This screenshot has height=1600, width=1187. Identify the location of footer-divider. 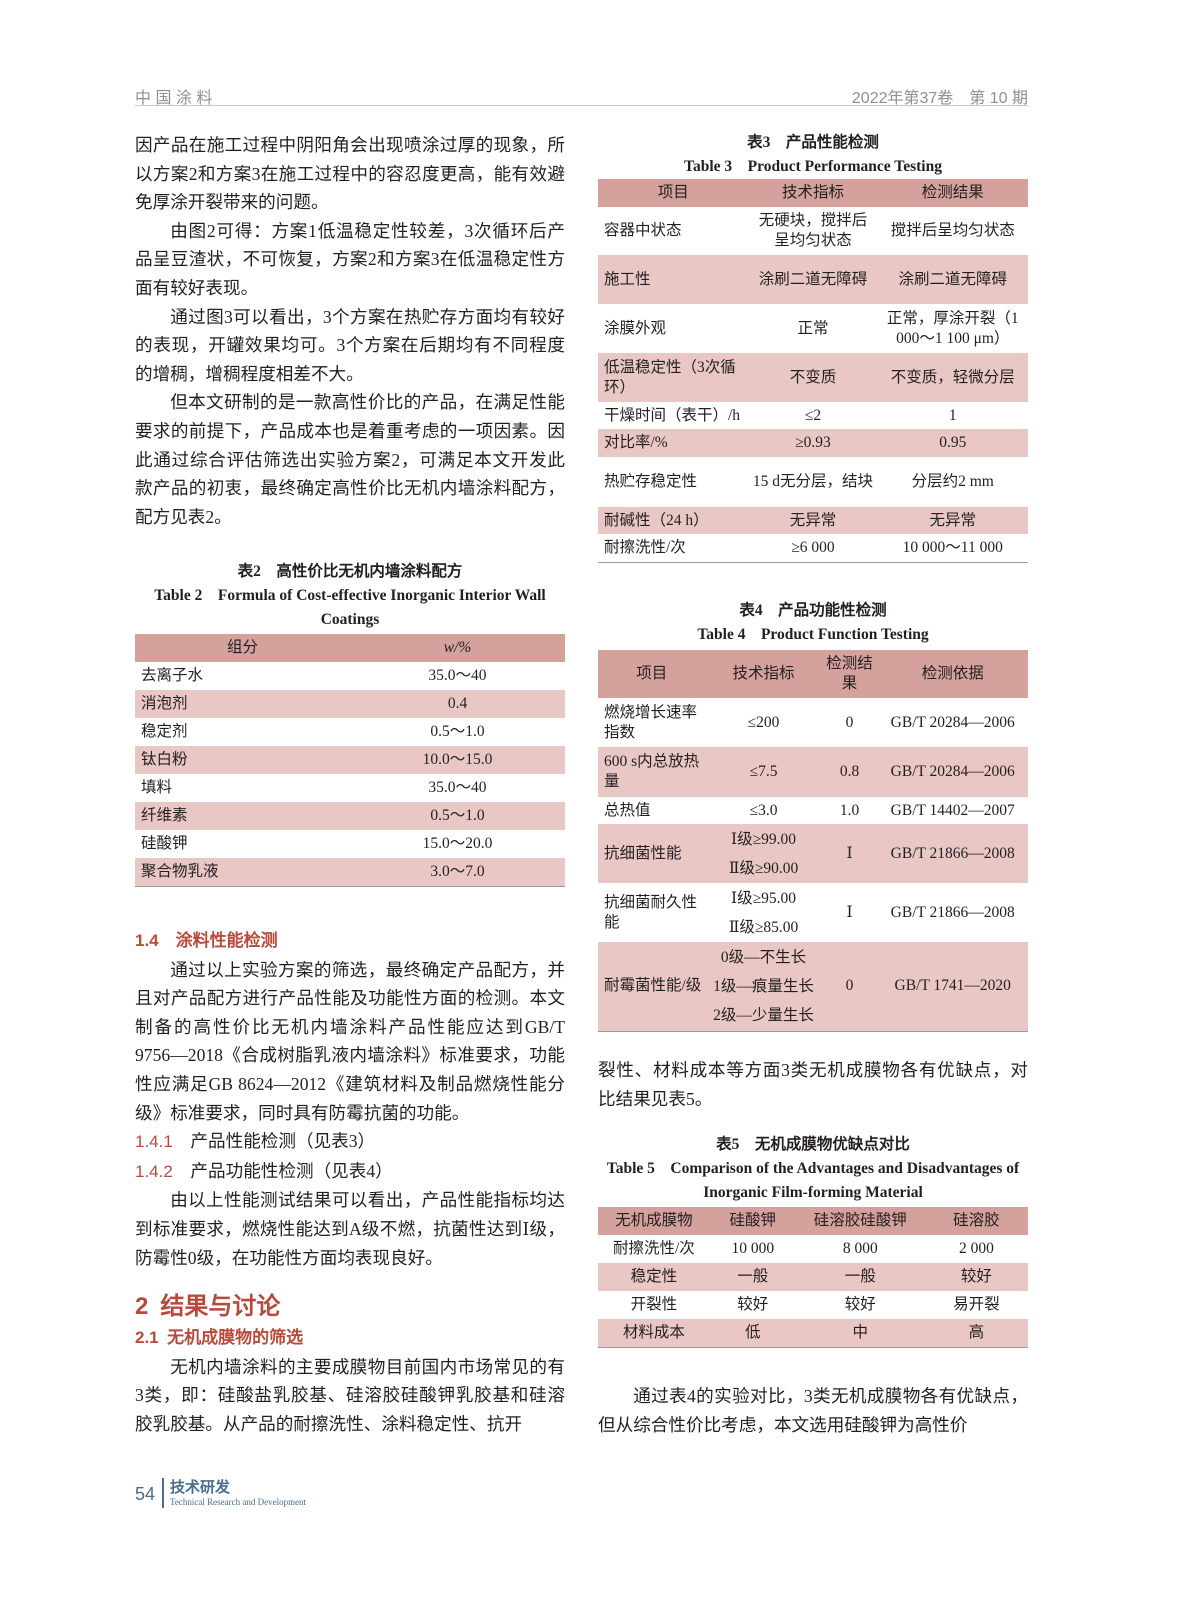
(163, 1493).